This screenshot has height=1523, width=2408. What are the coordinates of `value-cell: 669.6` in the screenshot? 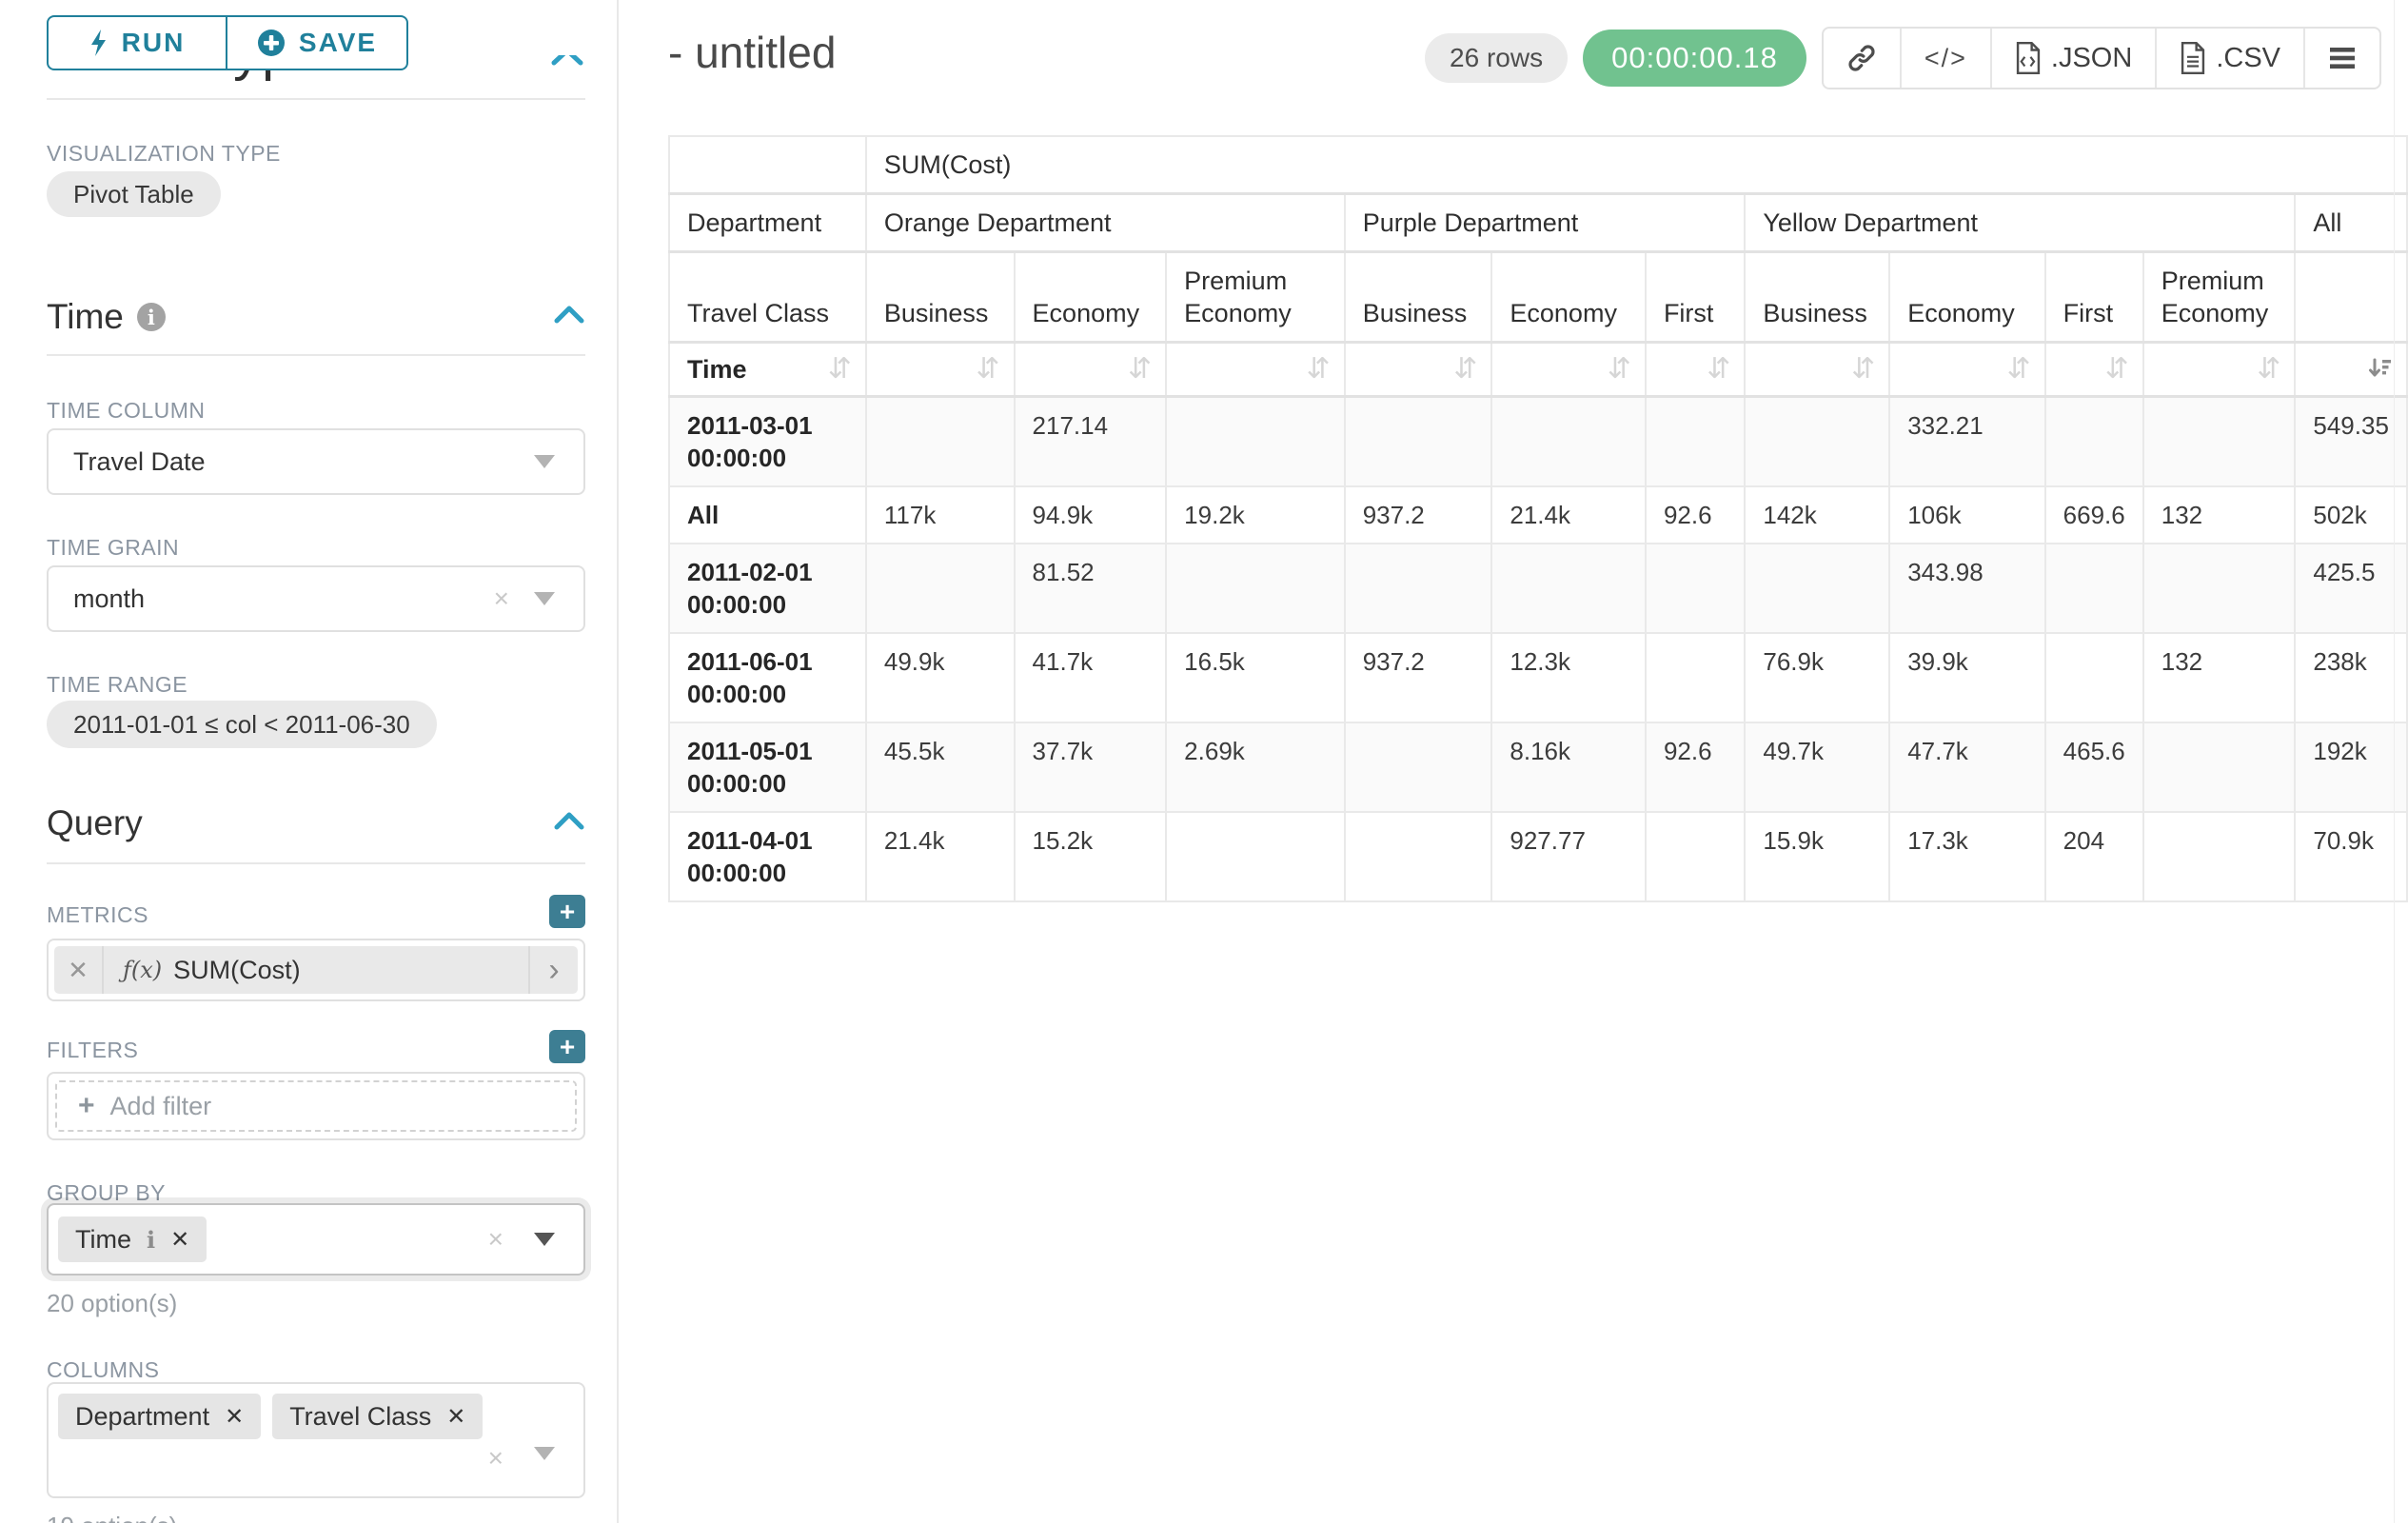 It's located at (2093, 514).